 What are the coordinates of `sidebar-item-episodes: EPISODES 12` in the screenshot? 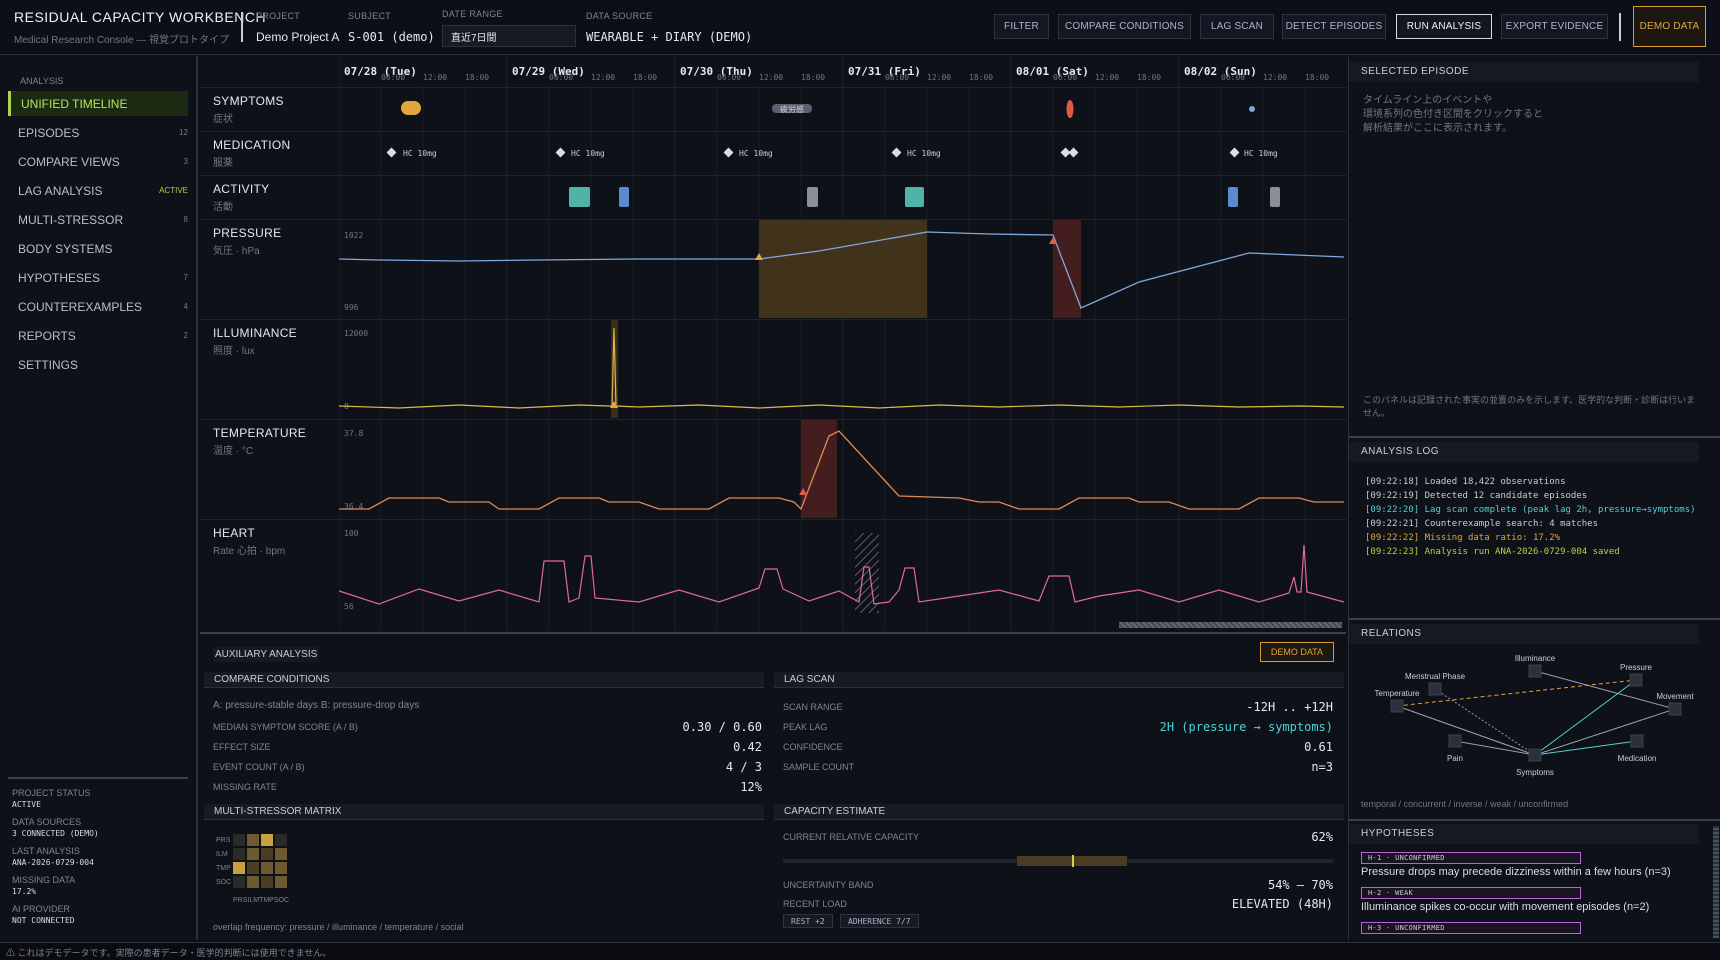 It's located at (98, 132).